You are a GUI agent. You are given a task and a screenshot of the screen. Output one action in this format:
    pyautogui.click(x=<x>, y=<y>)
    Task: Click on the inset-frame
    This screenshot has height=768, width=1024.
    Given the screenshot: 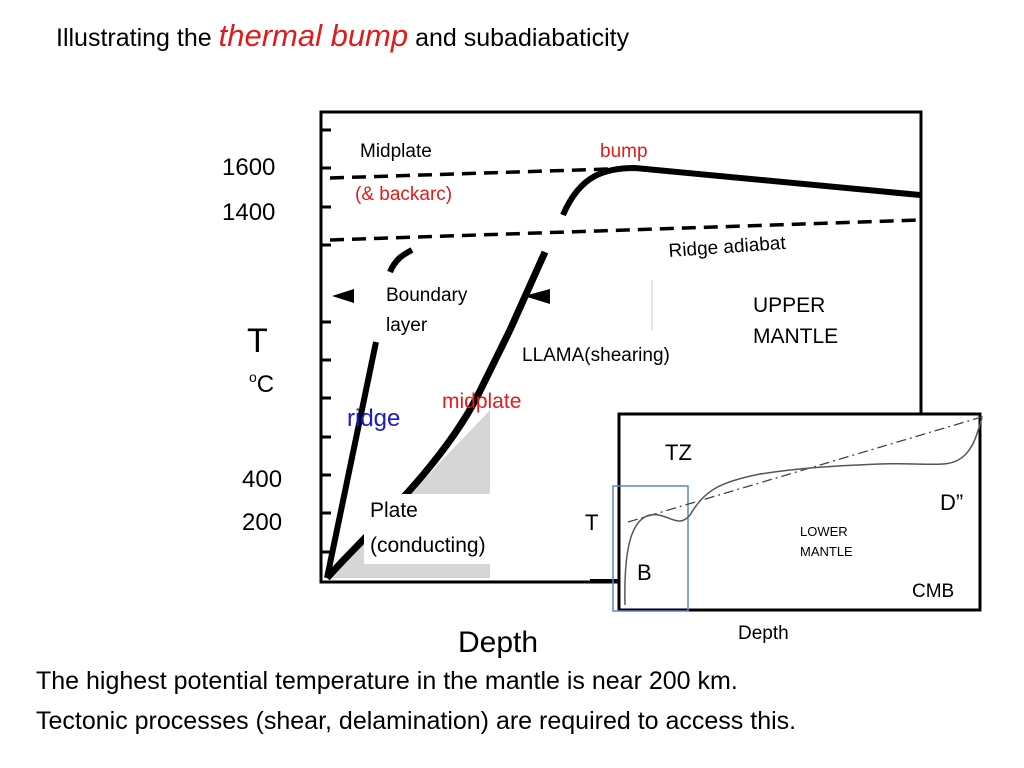 What is the action you would take?
    pyautogui.click(x=799, y=512)
    